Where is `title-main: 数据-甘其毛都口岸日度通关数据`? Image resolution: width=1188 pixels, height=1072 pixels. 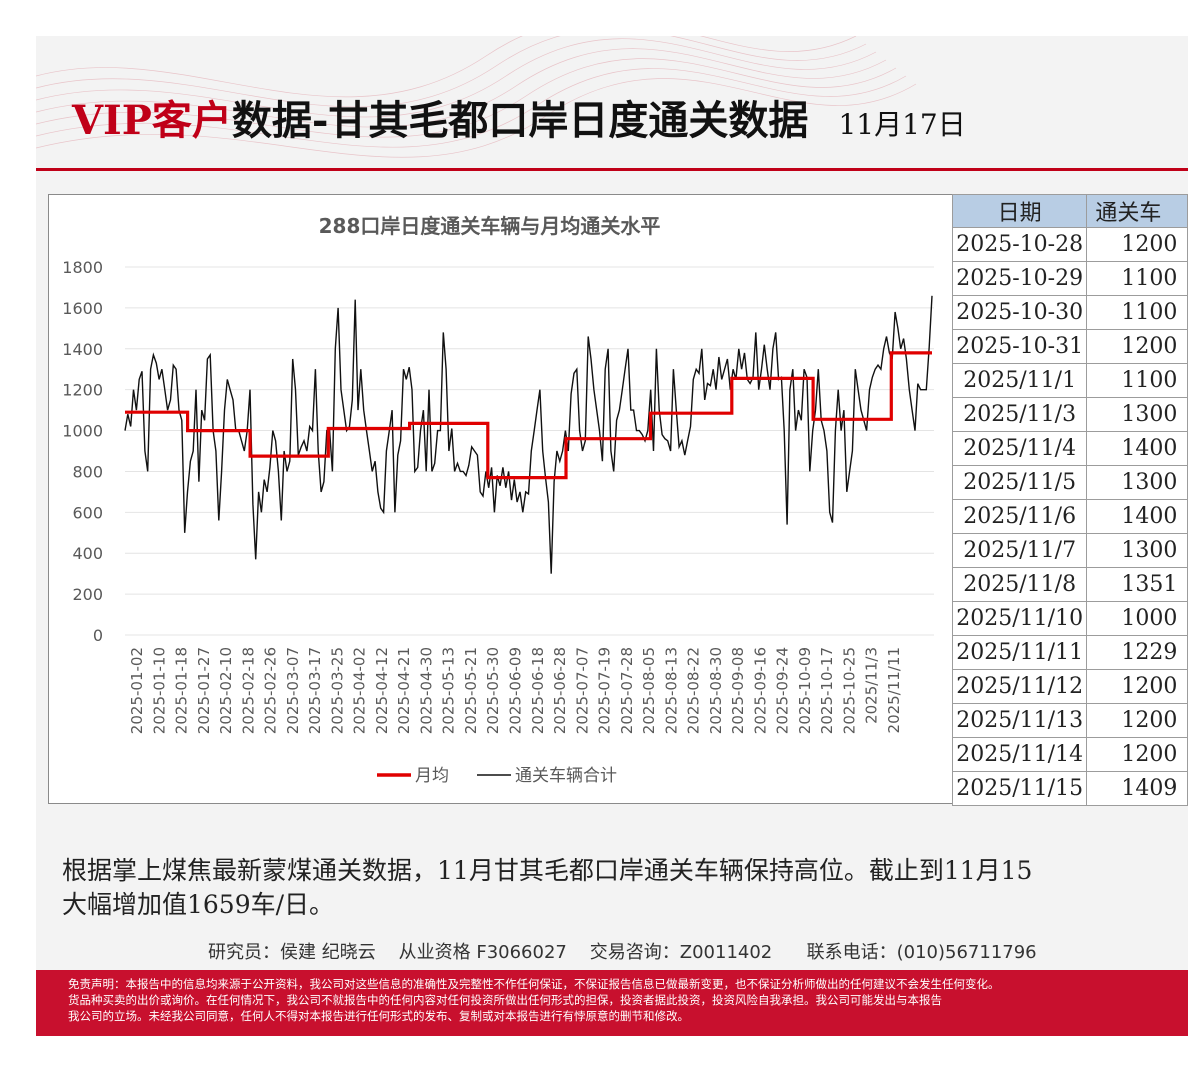 title-main: 数据-甘其毛都口岸日度通关数据 is located at coordinates (520, 120).